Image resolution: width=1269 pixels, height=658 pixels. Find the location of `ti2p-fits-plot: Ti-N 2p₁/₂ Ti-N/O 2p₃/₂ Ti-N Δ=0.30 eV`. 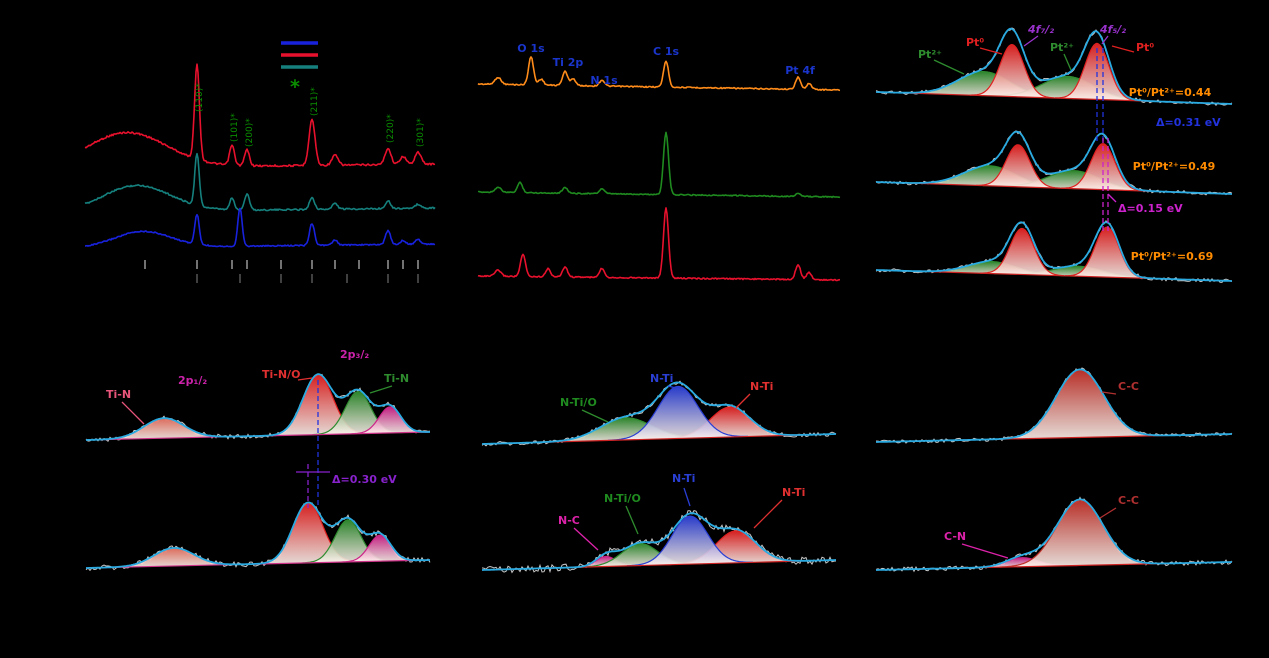

ti2p-fits-plot: Ti-N 2p₁/₂ Ti-N/O 2p₃/₂ Ti-N Δ=0.30 eV is located at coordinates (258, 460).